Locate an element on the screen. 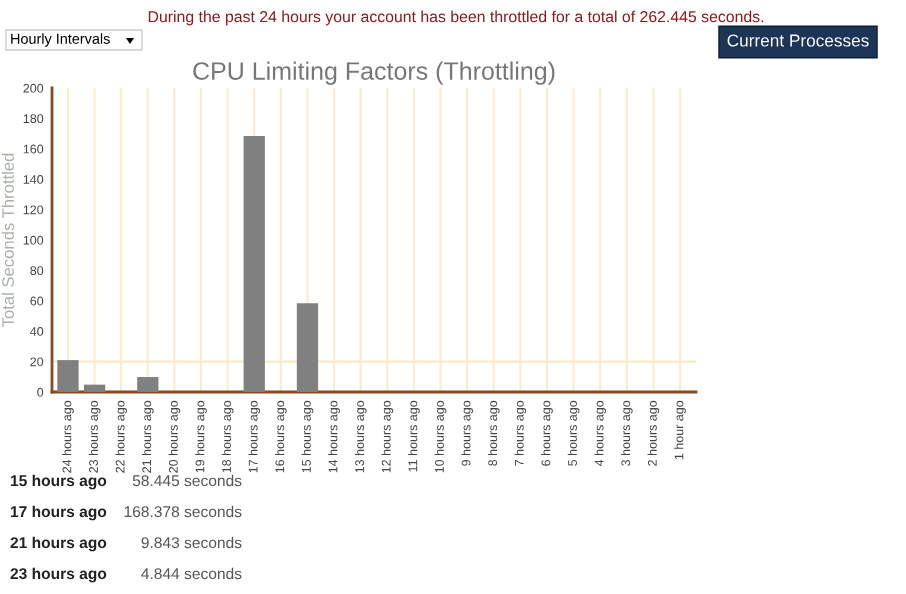 The height and width of the screenshot is (594, 906). chart-title: CPU Limiting Factors (Throttling) is located at coordinates (374, 73).